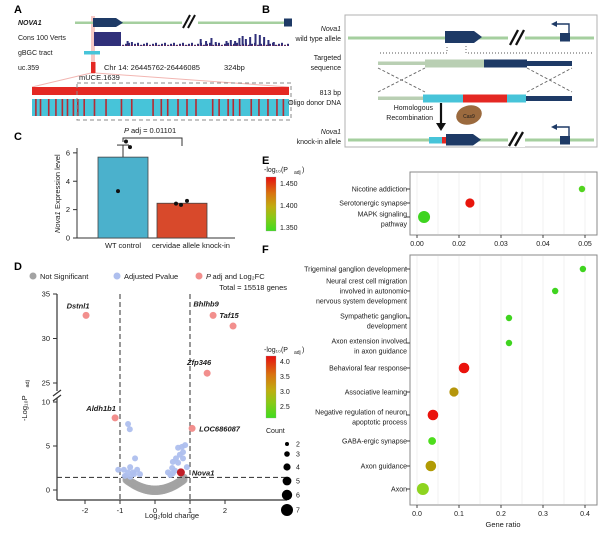 Image resolution: width=600 pixels, height=535 pixels. Describe the element at coordinates (33, 276) in the screenshot. I see `d-legend-dot` at that location.